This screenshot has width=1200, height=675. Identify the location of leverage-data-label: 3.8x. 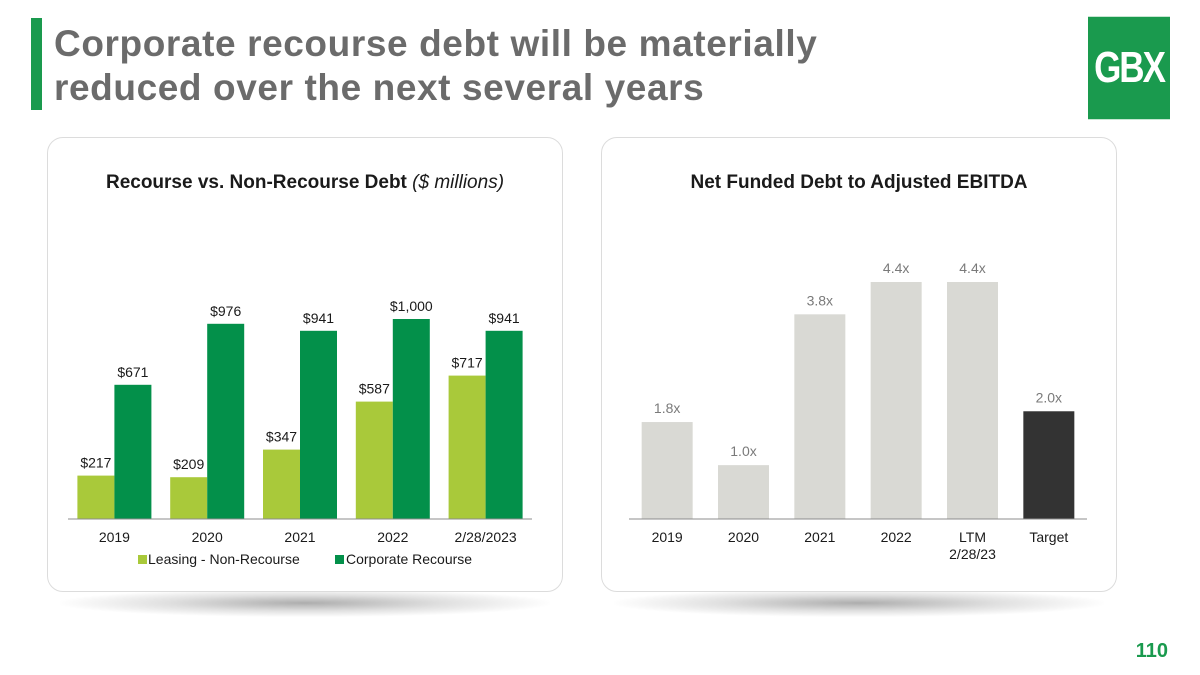
(820, 300).